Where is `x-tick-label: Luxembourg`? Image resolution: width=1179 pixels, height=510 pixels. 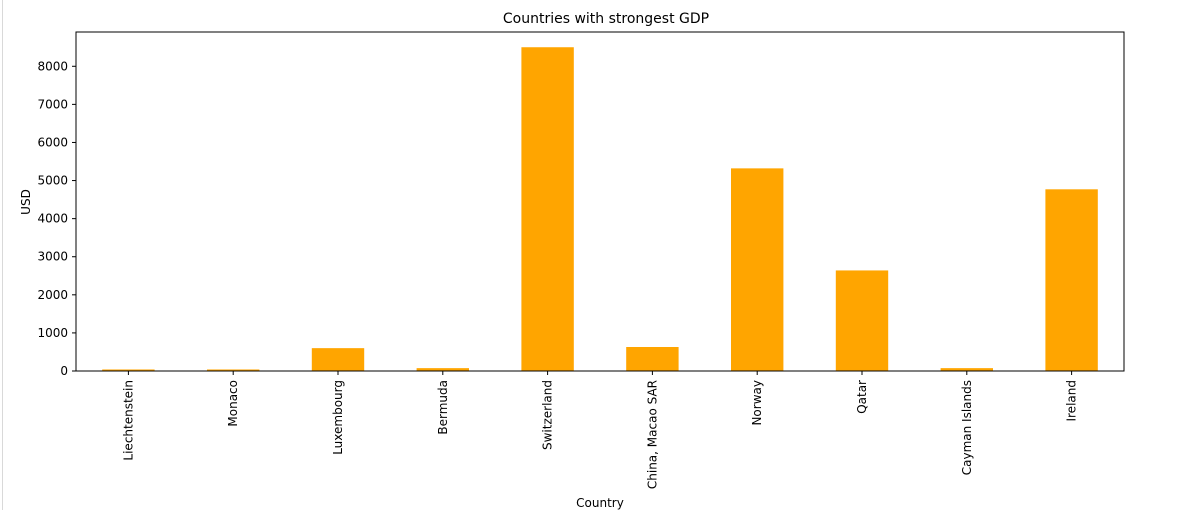 x-tick-label: Luxembourg is located at coordinates (338, 417).